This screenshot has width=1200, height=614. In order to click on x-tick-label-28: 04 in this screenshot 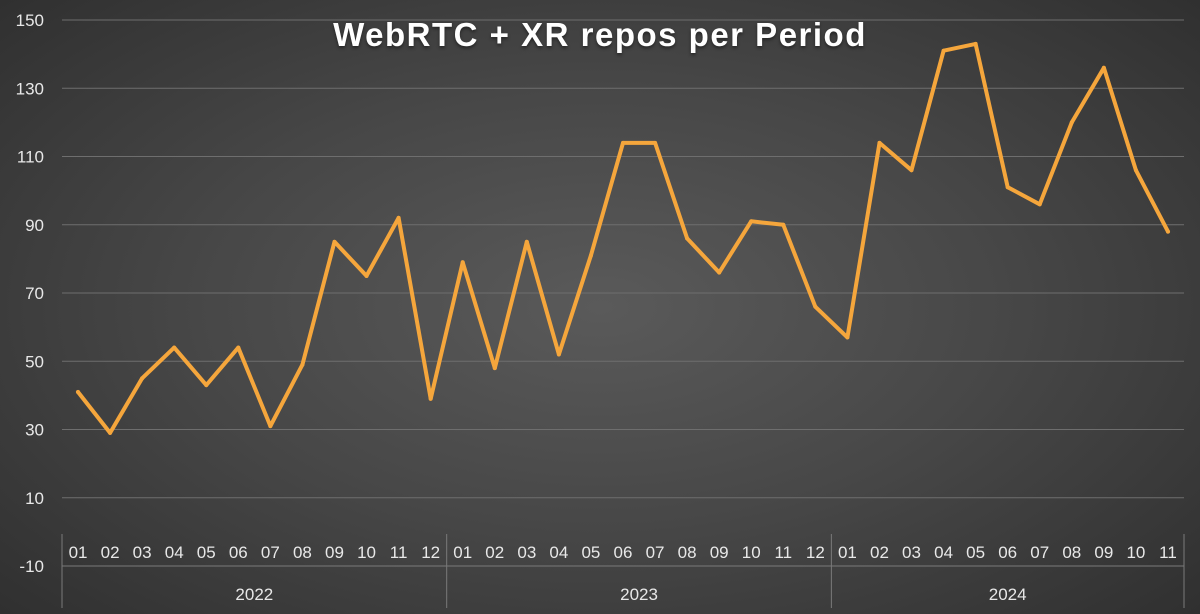, I will do `click(943, 552)`.